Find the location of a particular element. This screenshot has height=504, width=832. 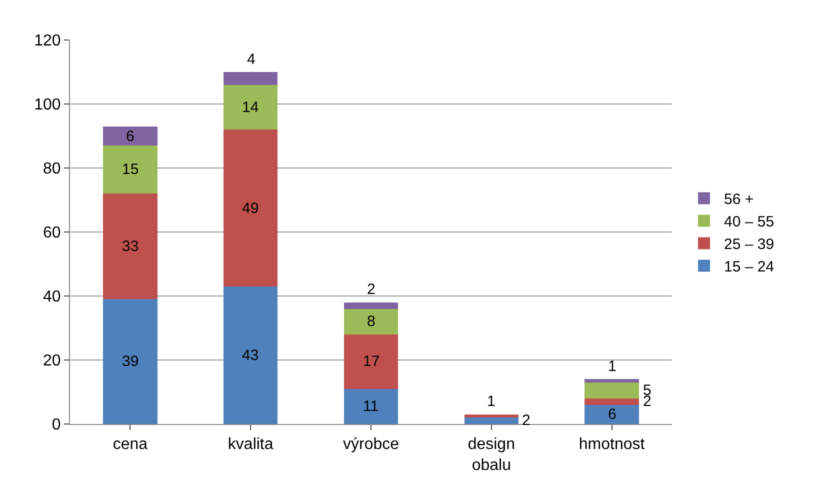

legend-label: 25 – 39 is located at coordinates (749, 245).